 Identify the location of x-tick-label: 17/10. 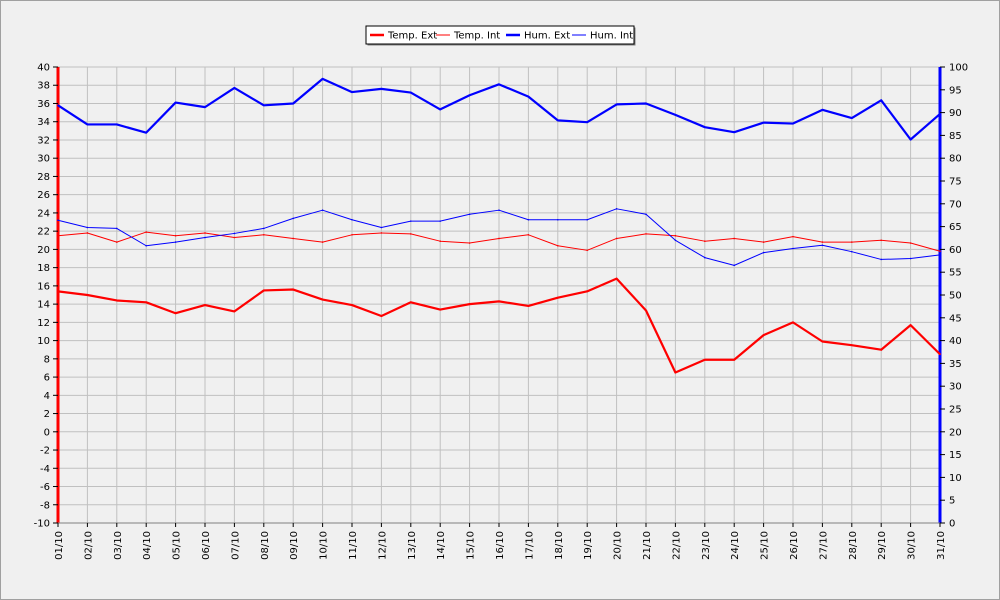
(529, 545).